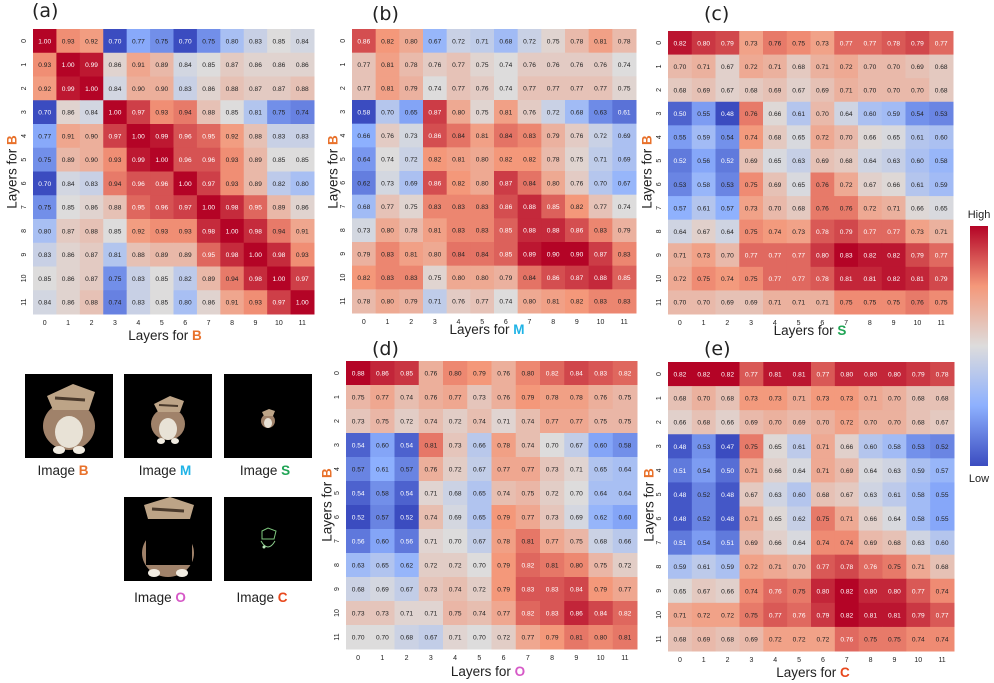 This screenshot has width=994, height=683. I want to click on cell-value-label: 0.60, so click(917, 161).